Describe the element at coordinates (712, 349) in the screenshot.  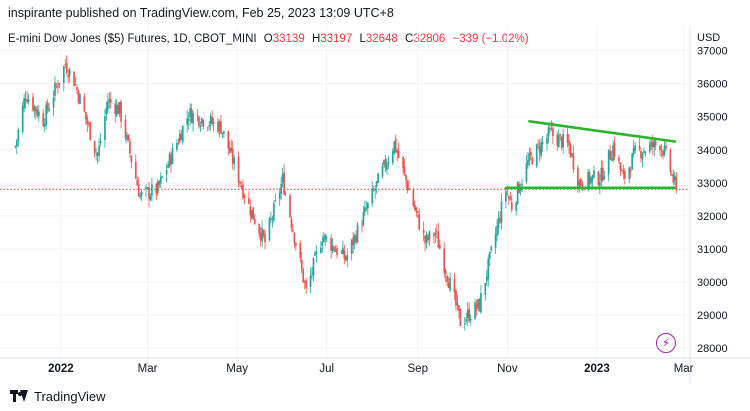
I see `price-tick-label: 28000` at that location.